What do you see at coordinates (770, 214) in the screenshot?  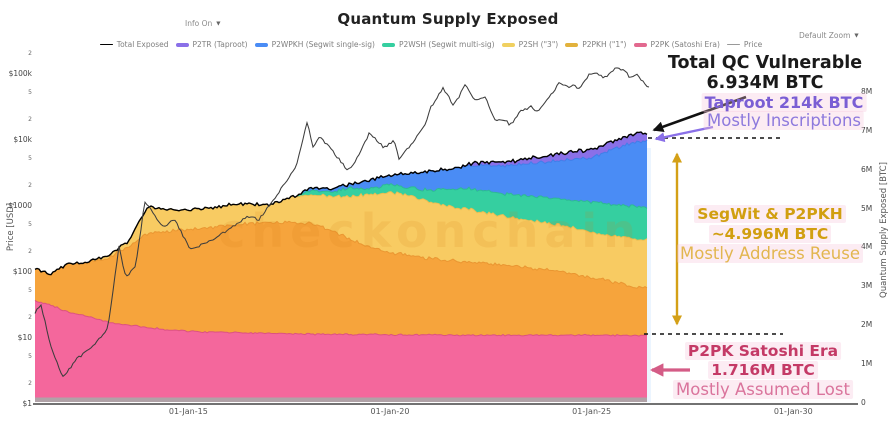 I see `annotation-segwit-line1: SegWit & P2PKH` at bounding box center [770, 214].